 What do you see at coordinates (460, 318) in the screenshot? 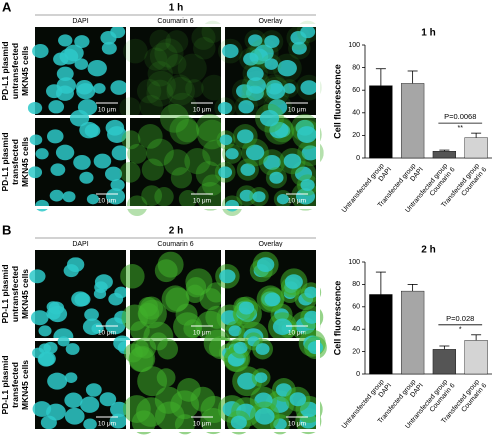
I see `p-value: P=0.028` at bounding box center [460, 318].